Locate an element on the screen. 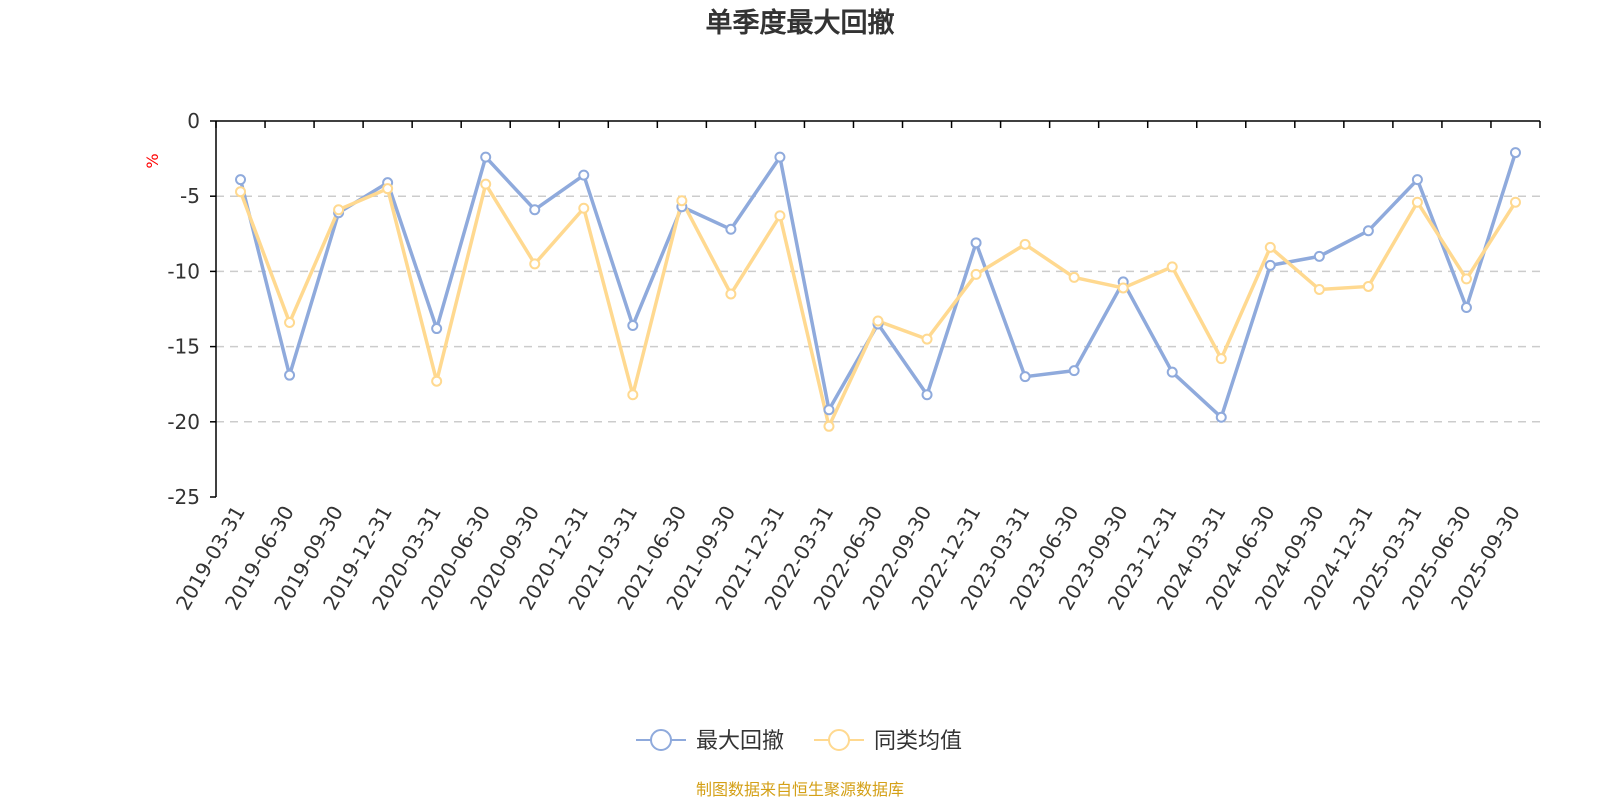 This screenshot has width=1600, height=800. legend-item-series-1: 同类均值 is located at coordinates (888, 741).